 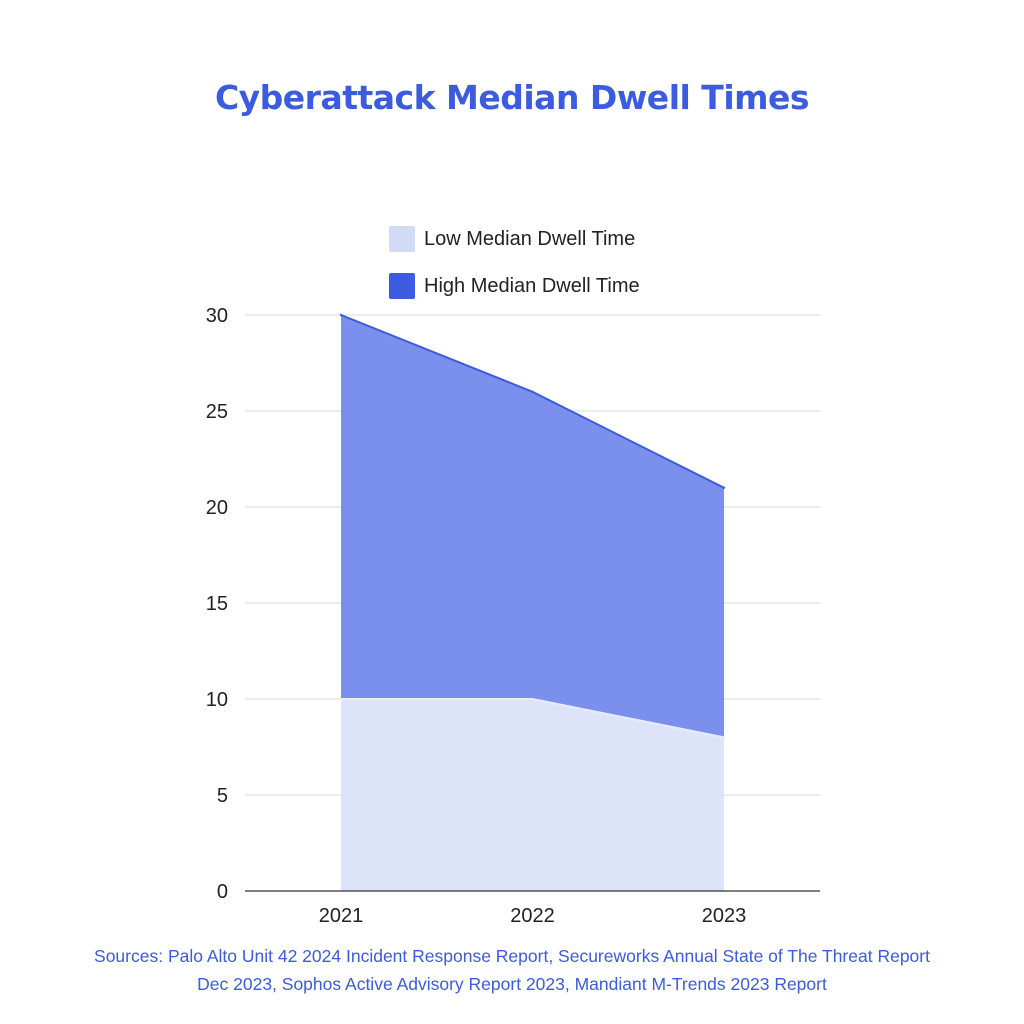 What do you see at coordinates (724, 487) in the screenshot?
I see `point-high-2023` at bounding box center [724, 487].